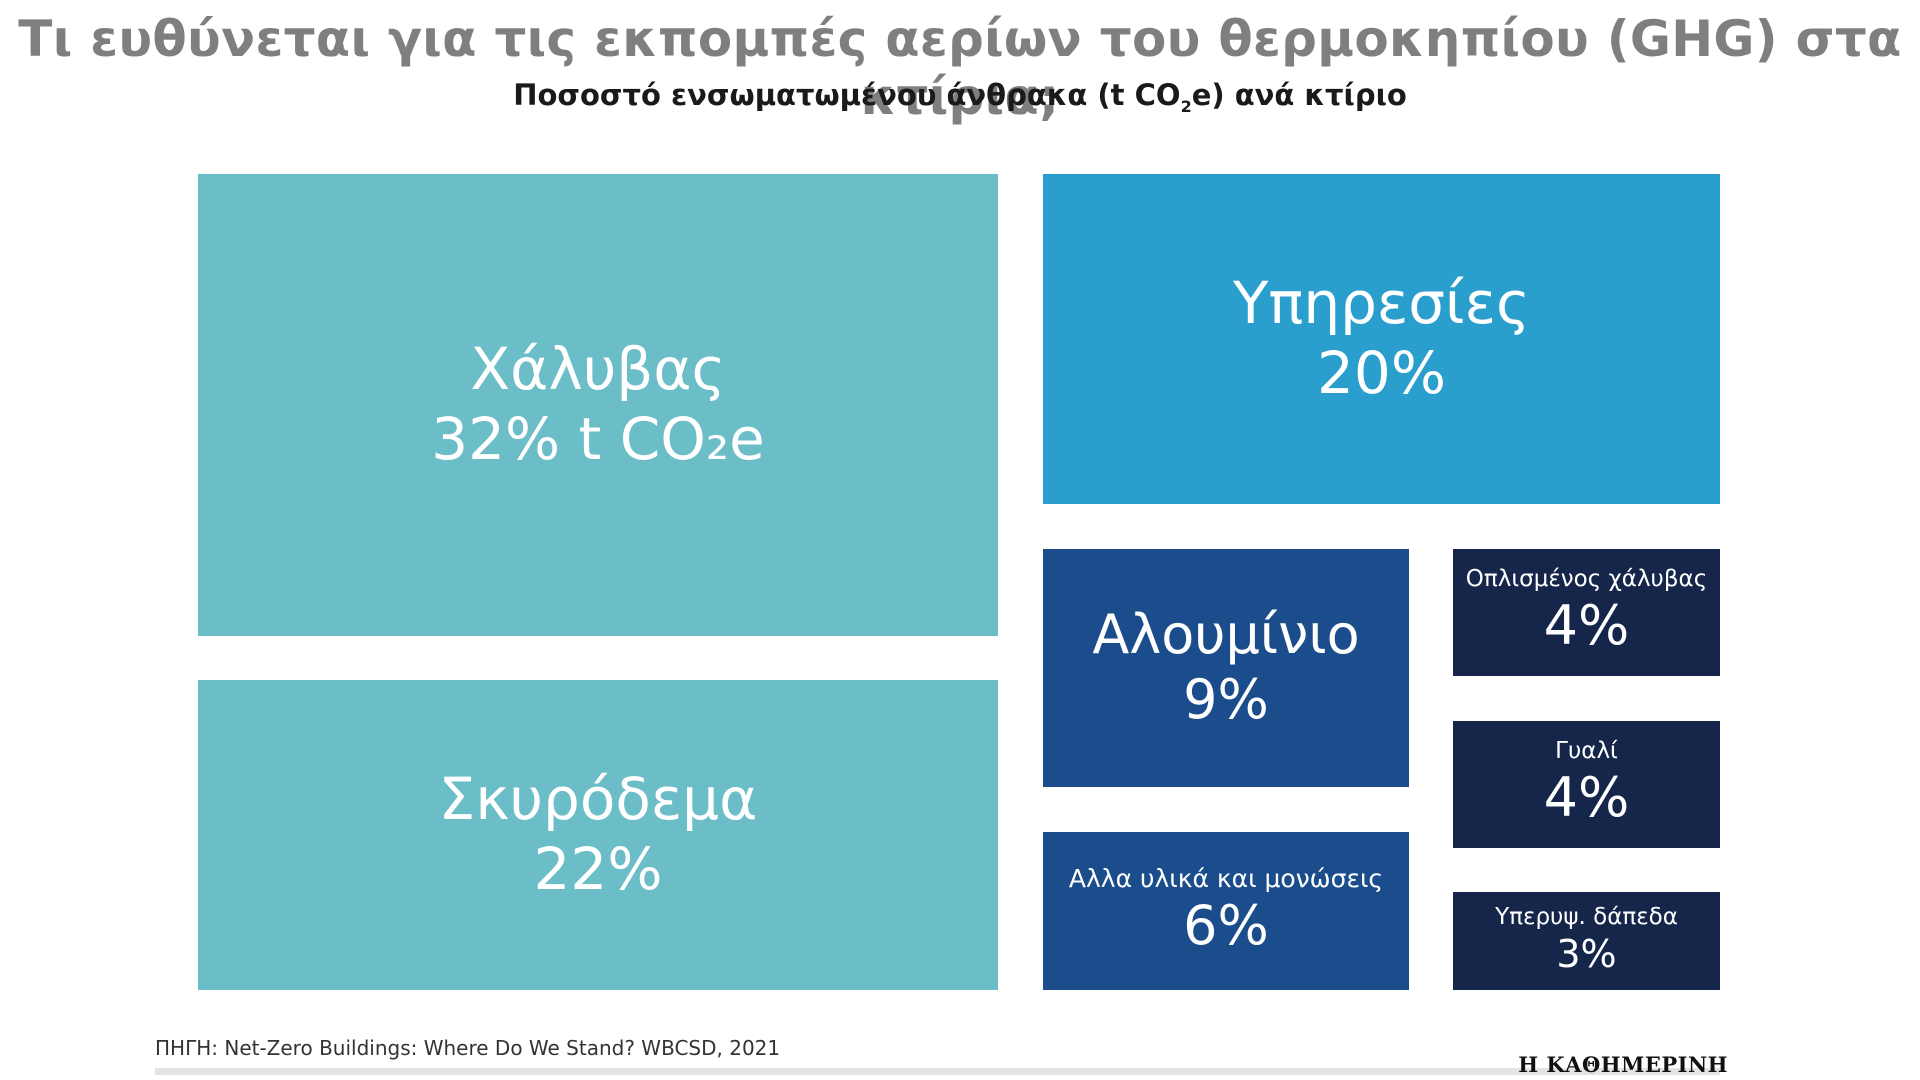 This screenshot has height=1080, width=1920. What do you see at coordinates (1299, 95) in the screenshot?
I see `subtitle-text-after: e) ανά κτίριο` at bounding box center [1299, 95].